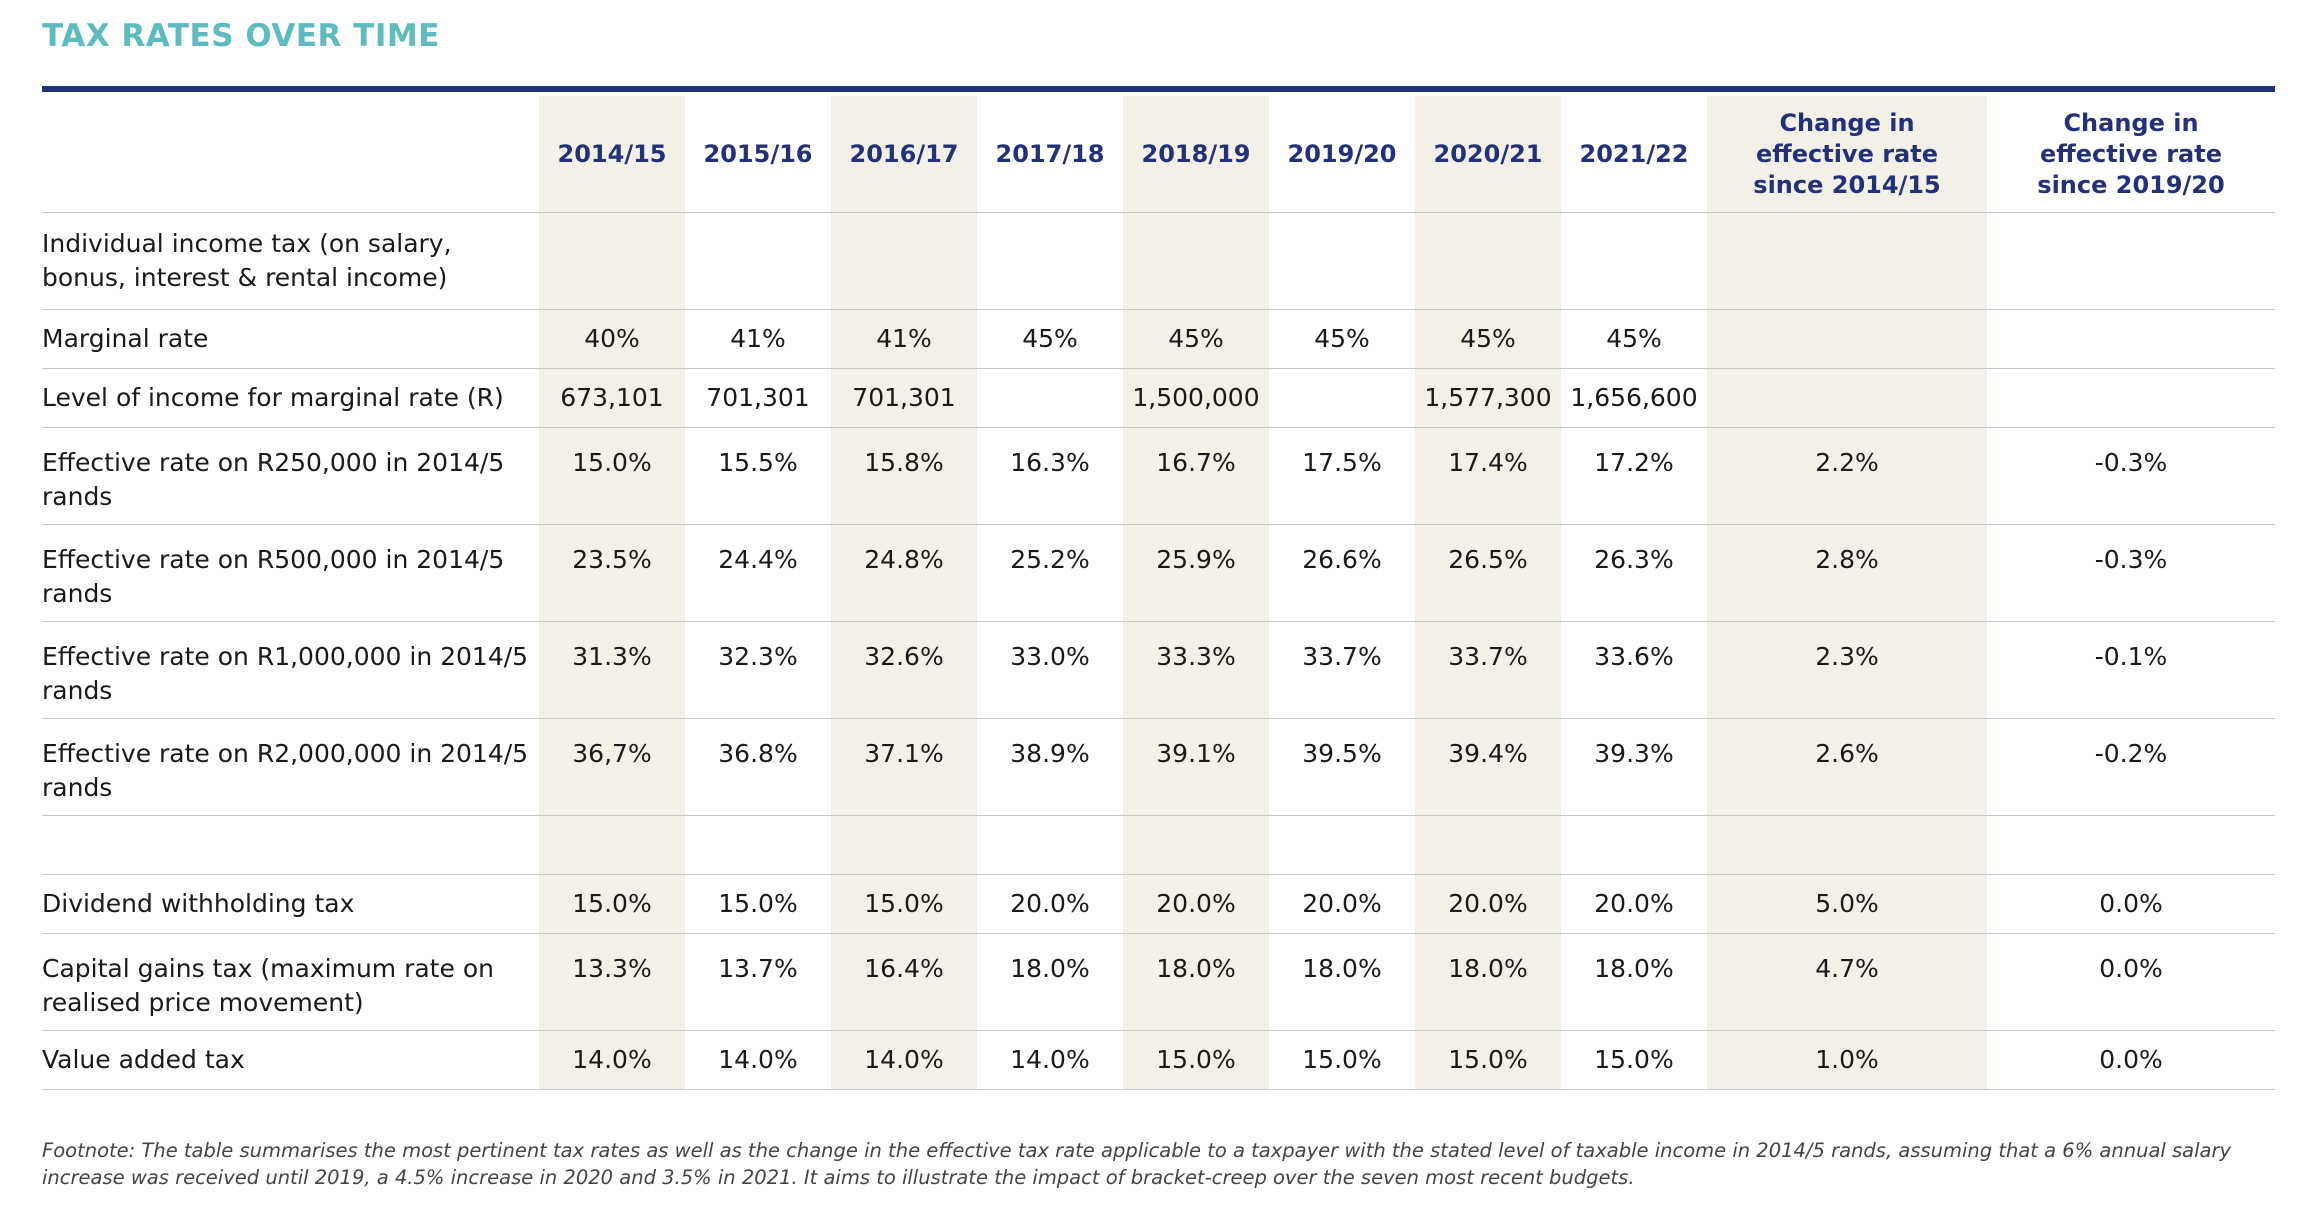  I want to click on table-cell: 13.3%, so click(612, 982).